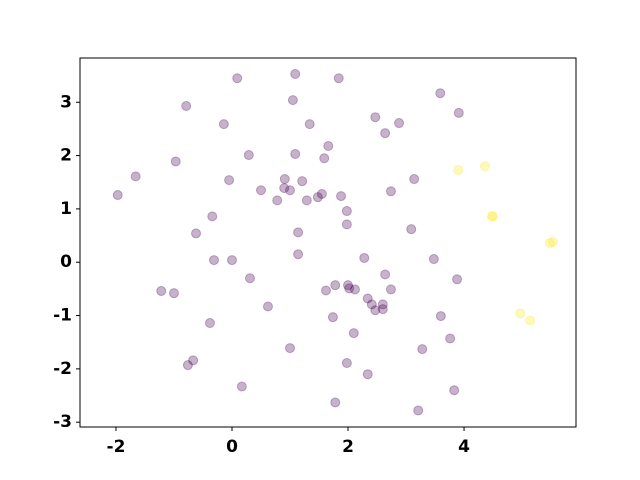  What do you see at coordinates (348, 447) in the screenshot?
I see `x-tick-label: 2` at bounding box center [348, 447].